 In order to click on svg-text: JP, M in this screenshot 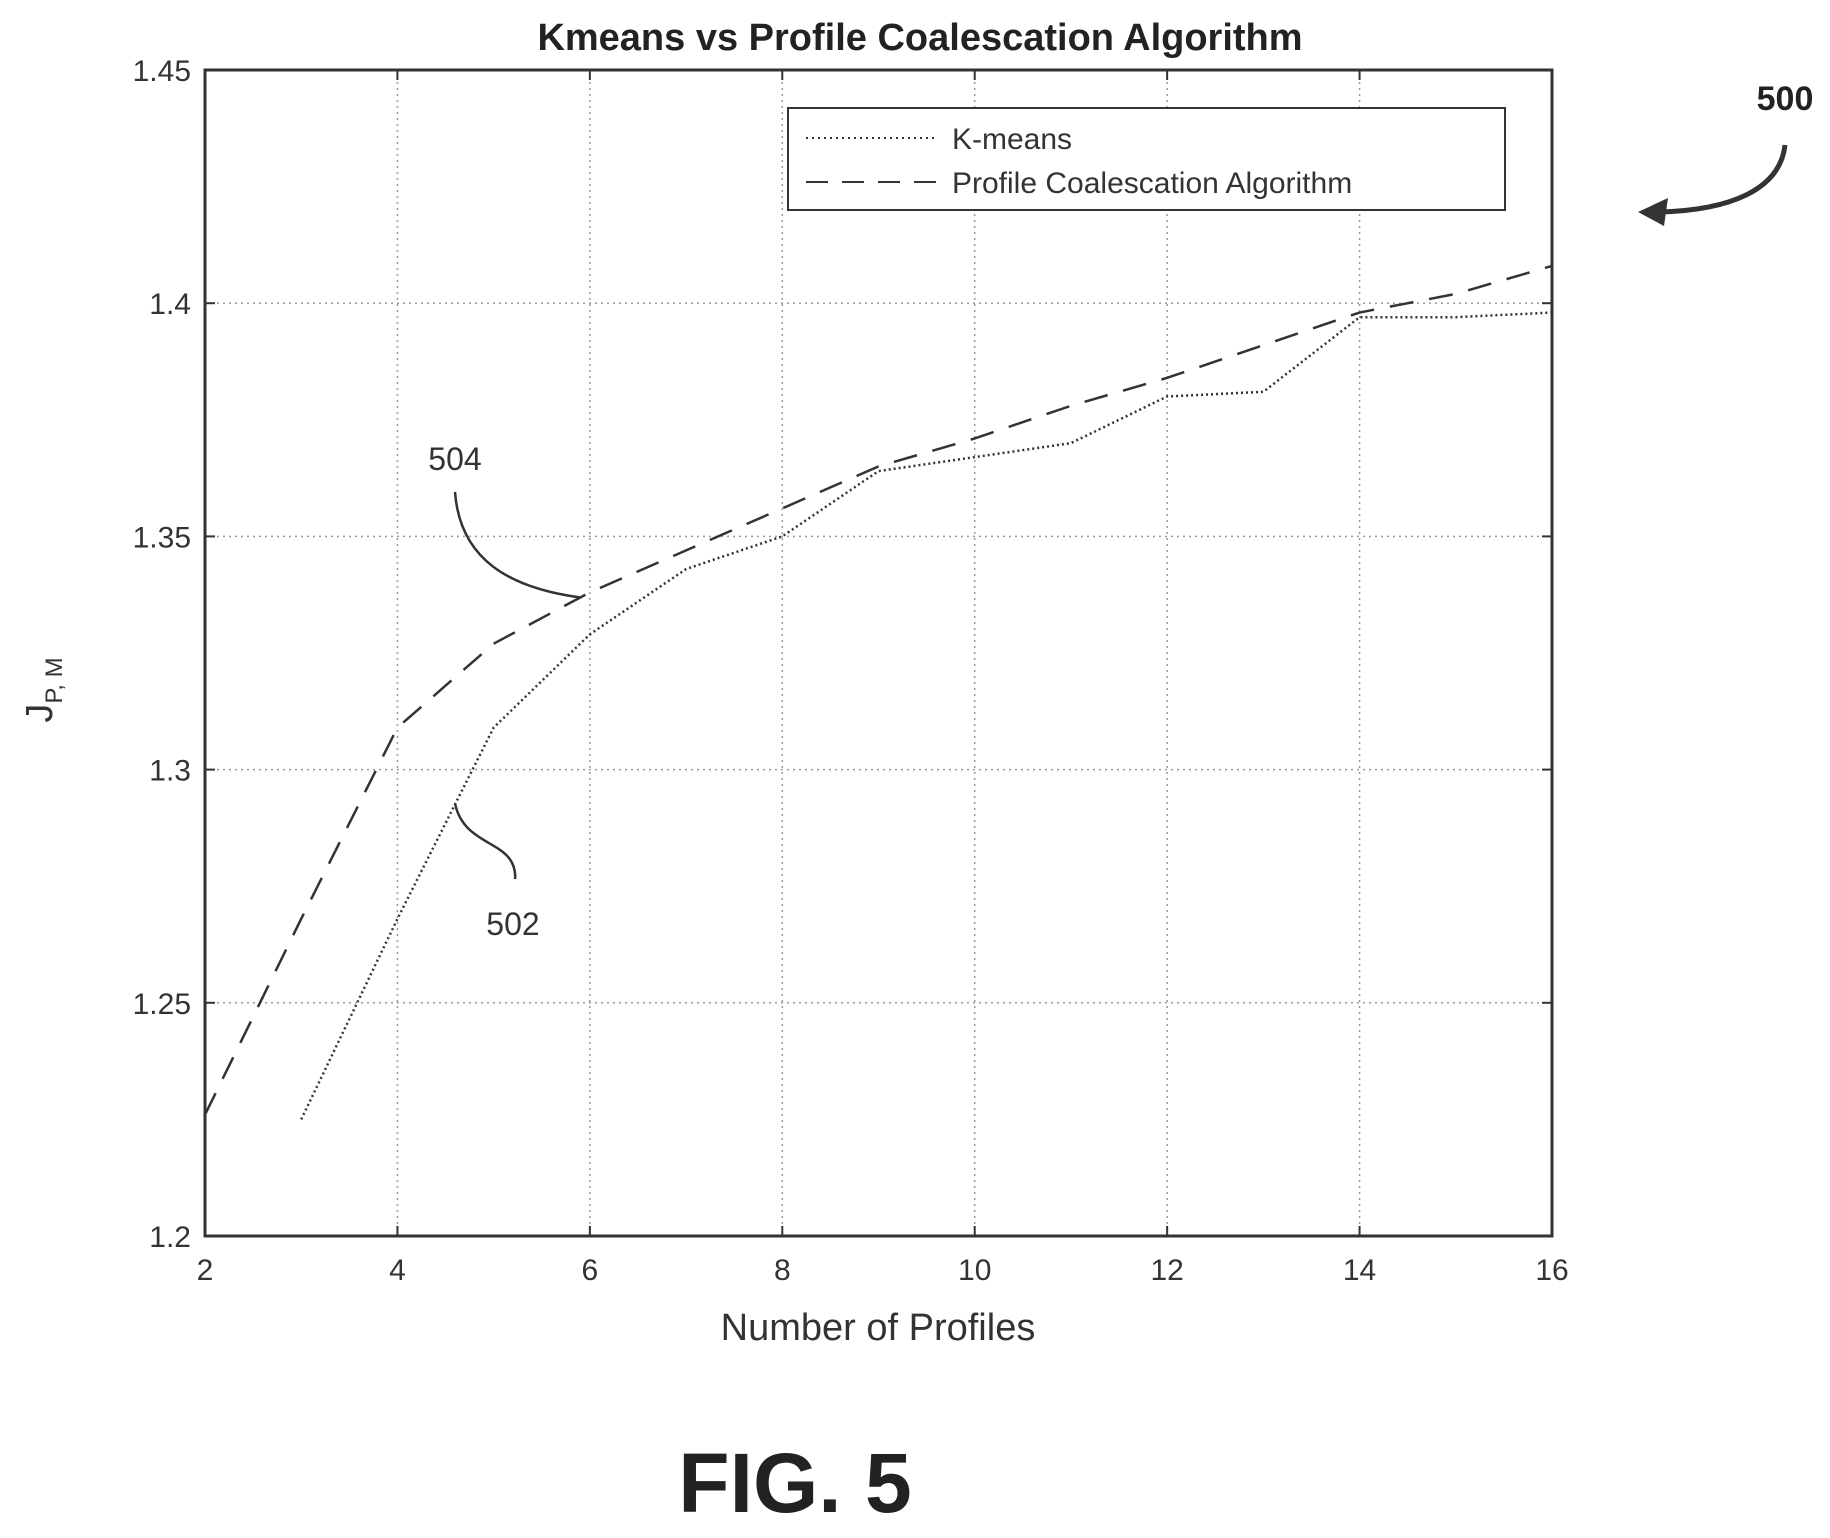, I will do `click(43, 689)`.